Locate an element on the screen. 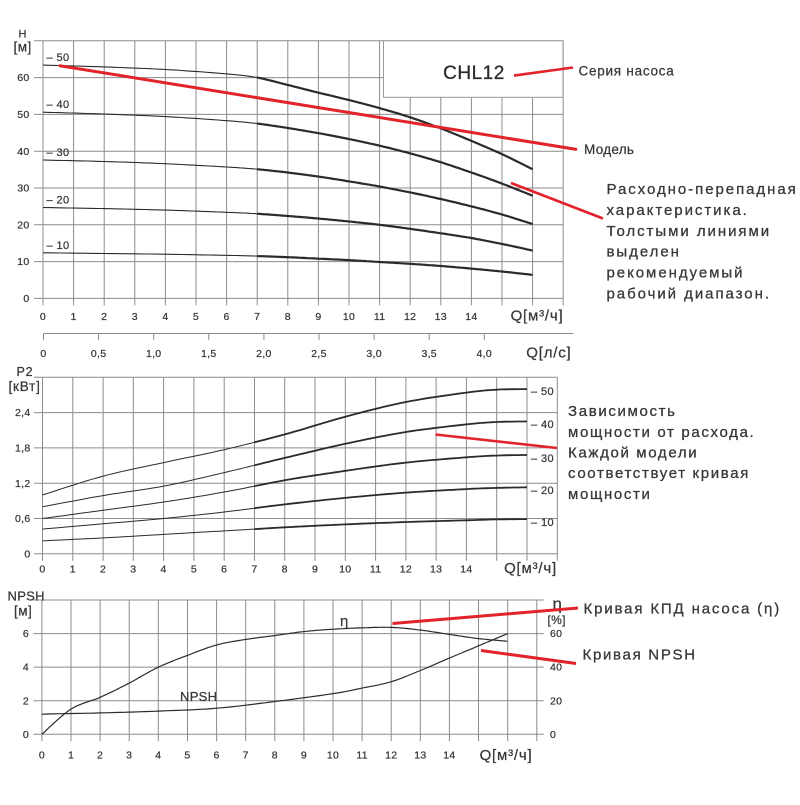  svg-text: 3,5 is located at coordinates (429, 354).